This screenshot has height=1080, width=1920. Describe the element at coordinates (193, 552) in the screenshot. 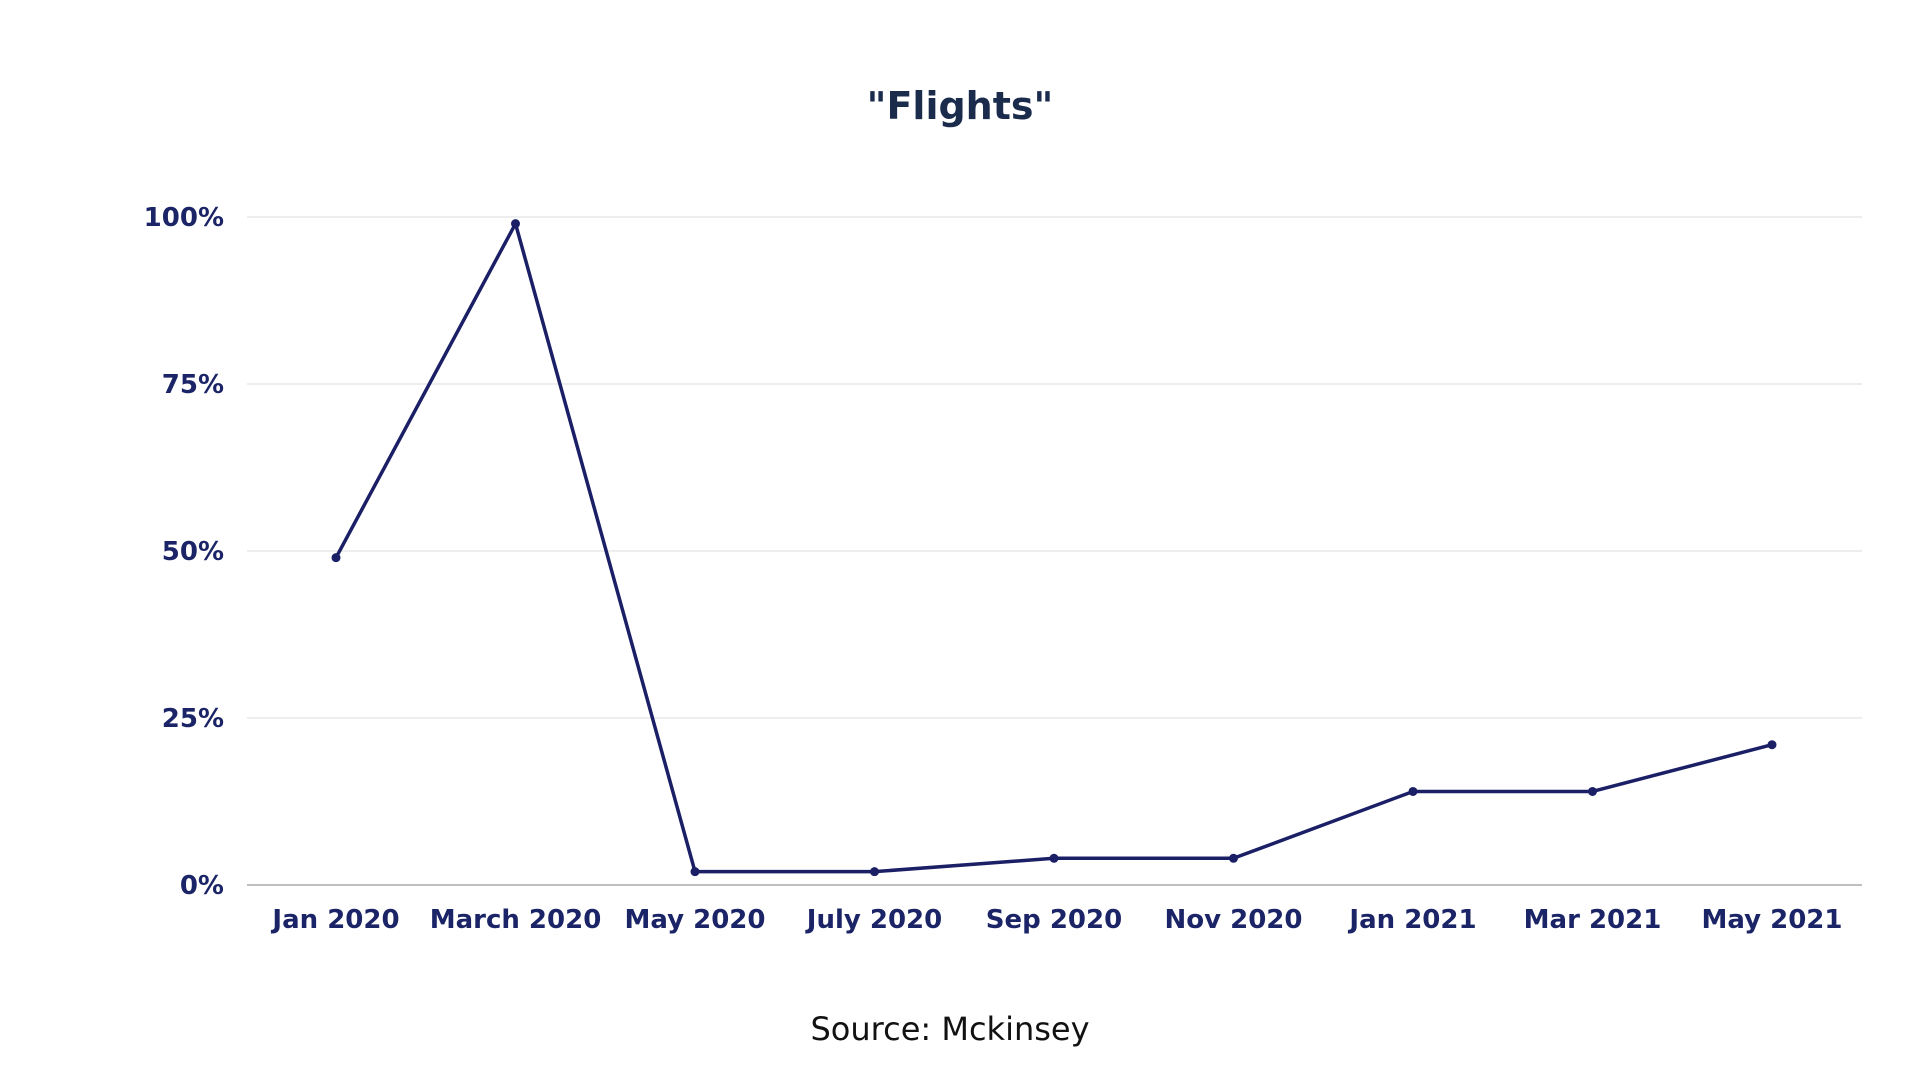

I see `y-tick-label: 50%` at that location.